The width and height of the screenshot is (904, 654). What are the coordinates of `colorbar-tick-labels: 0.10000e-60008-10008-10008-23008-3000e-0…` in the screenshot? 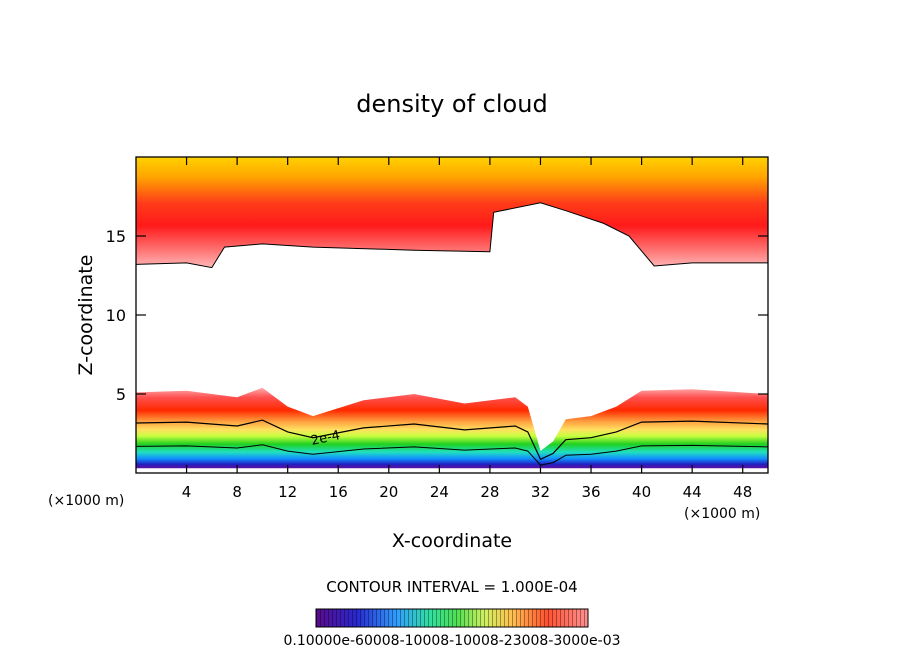 It's located at (451, 641).